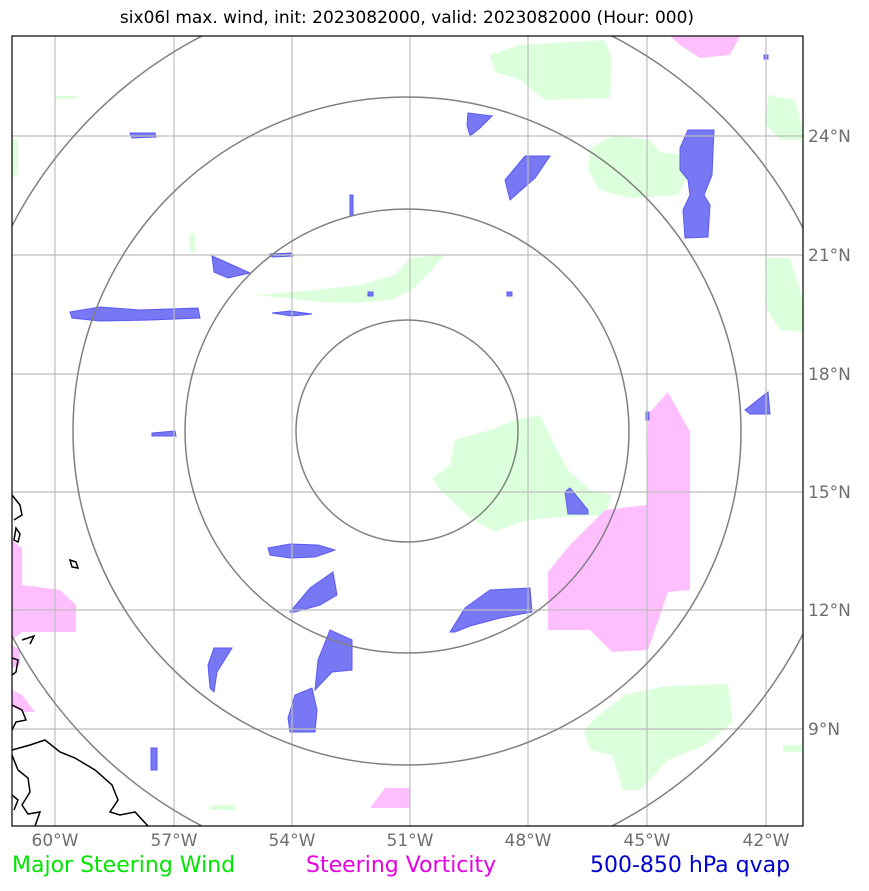 The width and height of the screenshot is (869, 891). I want to click on lon-label: 57°W, so click(174, 841).